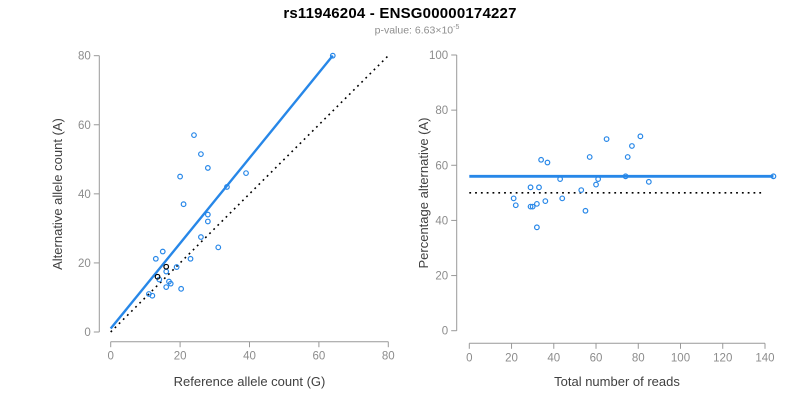  I want to click on x-axis-title: Reference allele count (G), so click(250, 381).